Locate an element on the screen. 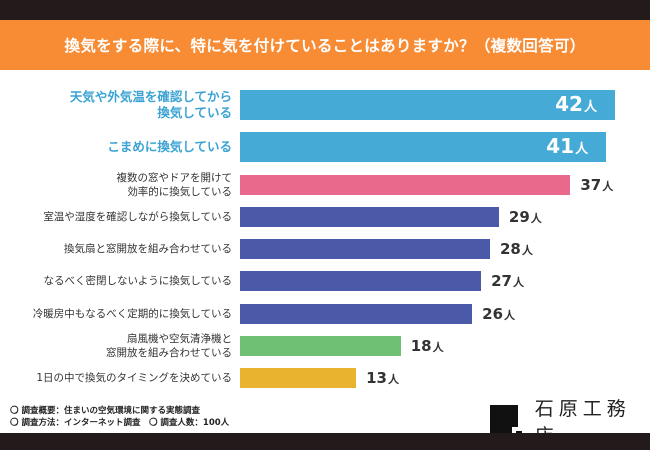 Image resolution: width=650 pixels, height=450 pixels. value-label: 42人 is located at coordinates (576, 104).